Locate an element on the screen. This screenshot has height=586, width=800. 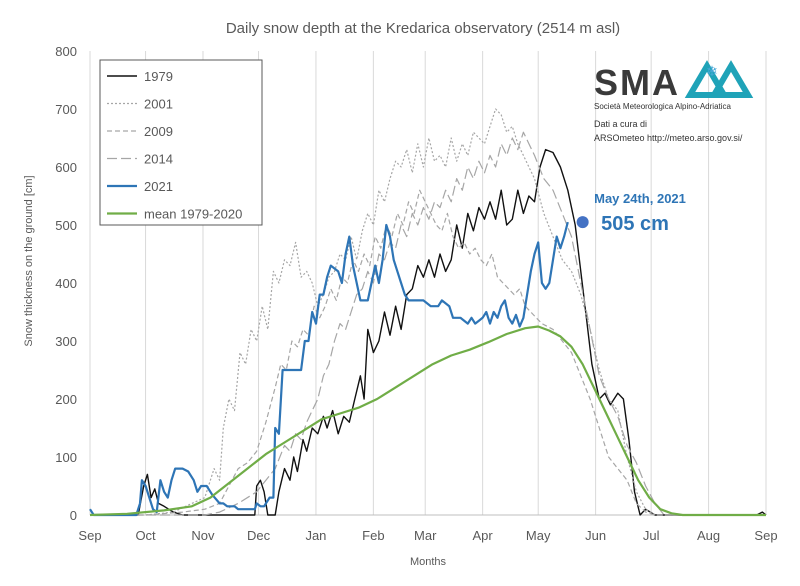
y-axis-label: Snow thickness on the ground [cm] is located at coordinates (29, 260).